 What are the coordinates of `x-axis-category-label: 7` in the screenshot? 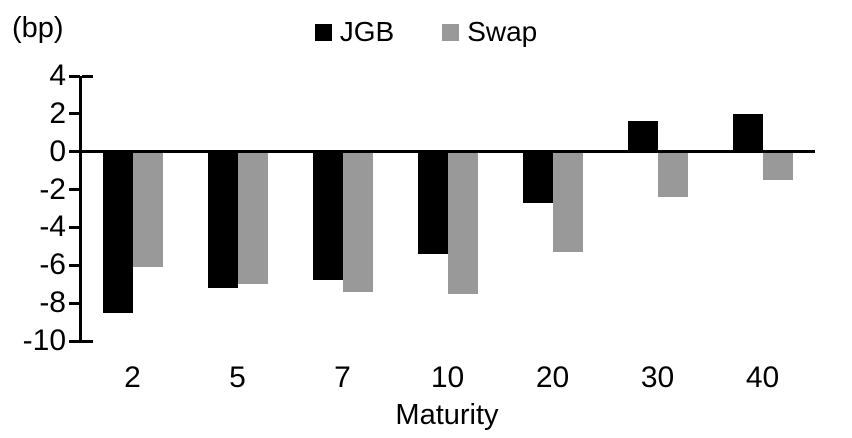 It's located at (342, 377).